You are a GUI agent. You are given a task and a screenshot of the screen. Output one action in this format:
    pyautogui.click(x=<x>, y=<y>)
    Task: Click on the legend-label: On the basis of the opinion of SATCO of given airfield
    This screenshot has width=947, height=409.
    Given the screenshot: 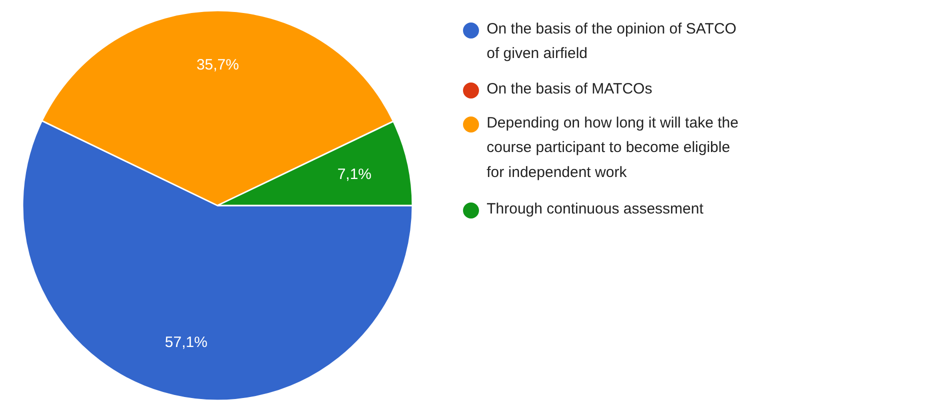 What is the action you would take?
    pyautogui.click(x=611, y=41)
    